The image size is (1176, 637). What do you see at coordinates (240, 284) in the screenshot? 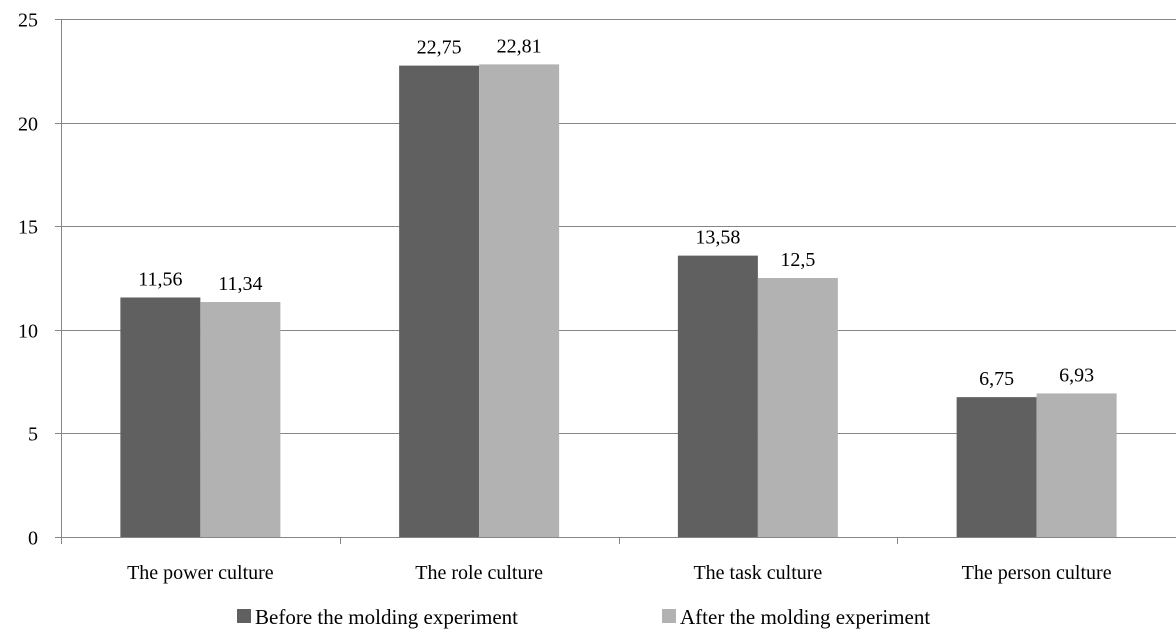
I see `data-label: 11,34` at bounding box center [240, 284].